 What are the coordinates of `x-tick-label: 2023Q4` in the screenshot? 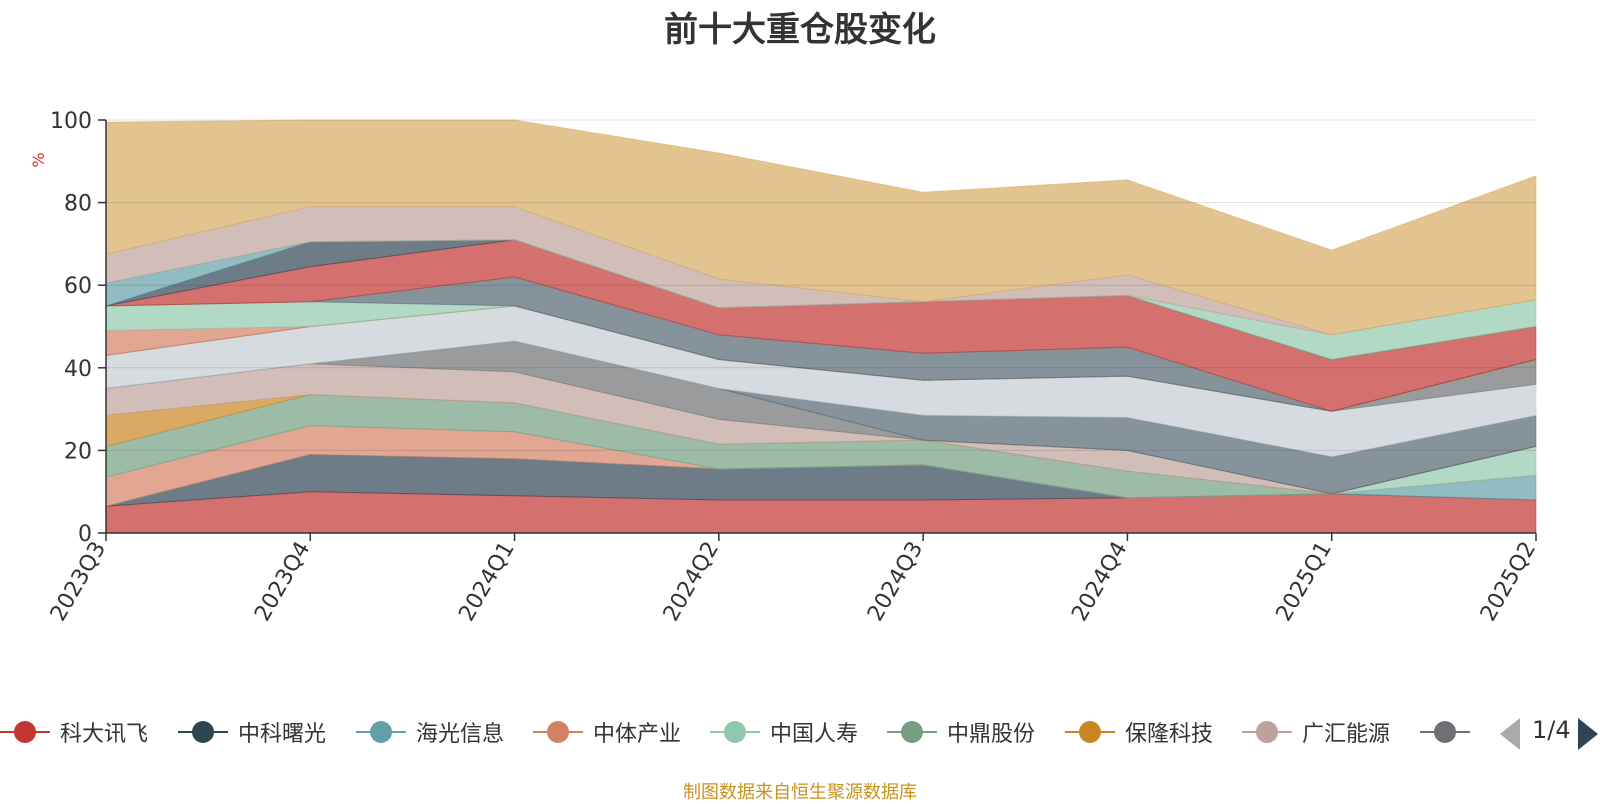 It's located at (282, 582).